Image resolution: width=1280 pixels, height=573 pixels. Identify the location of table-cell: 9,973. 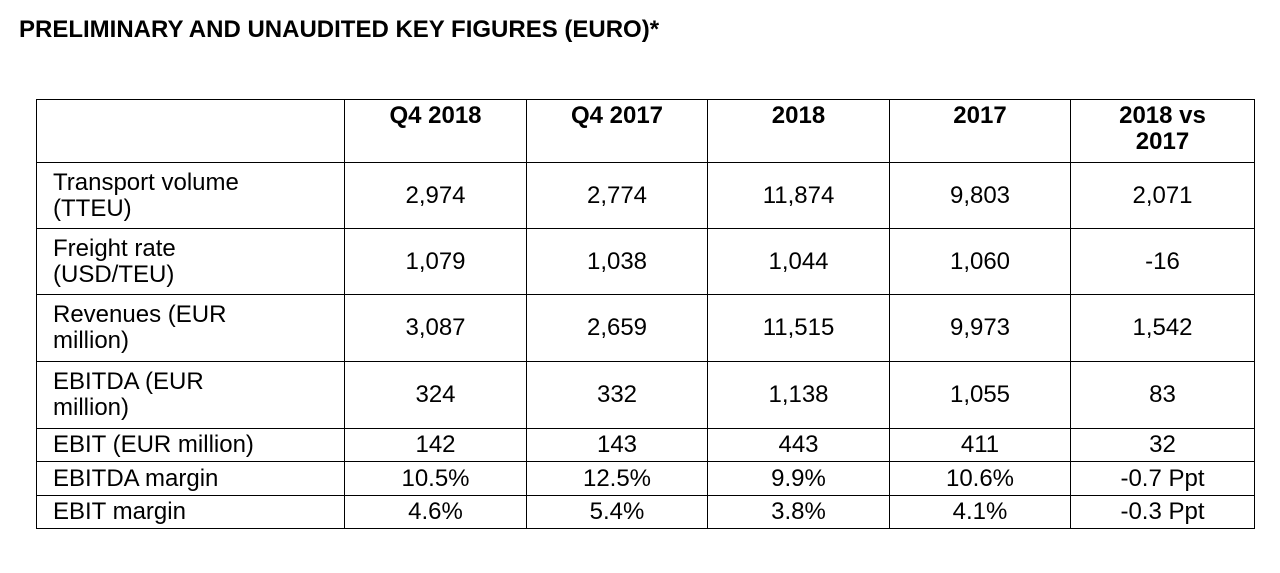
(980, 328).